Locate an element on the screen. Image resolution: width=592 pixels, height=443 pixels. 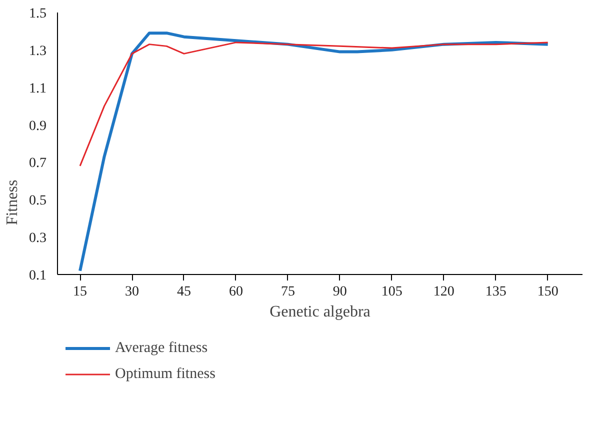
y-tick-label: 1.3 is located at coordinates (37, 51).